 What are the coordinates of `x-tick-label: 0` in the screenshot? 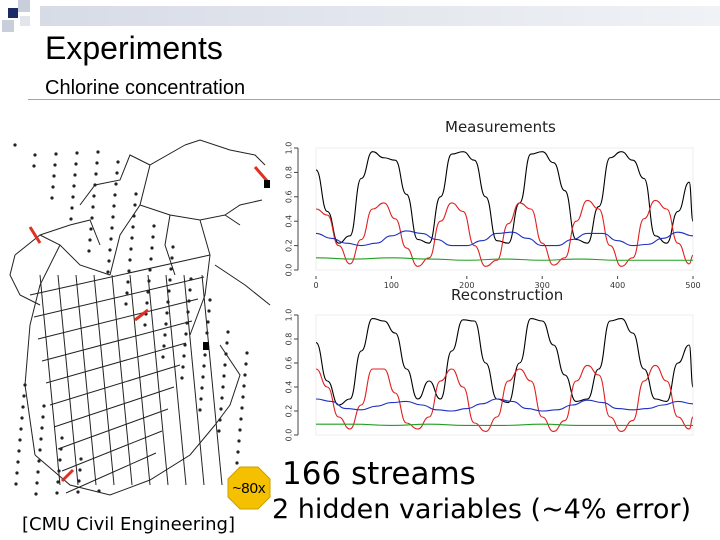 It's located at (315, 285).